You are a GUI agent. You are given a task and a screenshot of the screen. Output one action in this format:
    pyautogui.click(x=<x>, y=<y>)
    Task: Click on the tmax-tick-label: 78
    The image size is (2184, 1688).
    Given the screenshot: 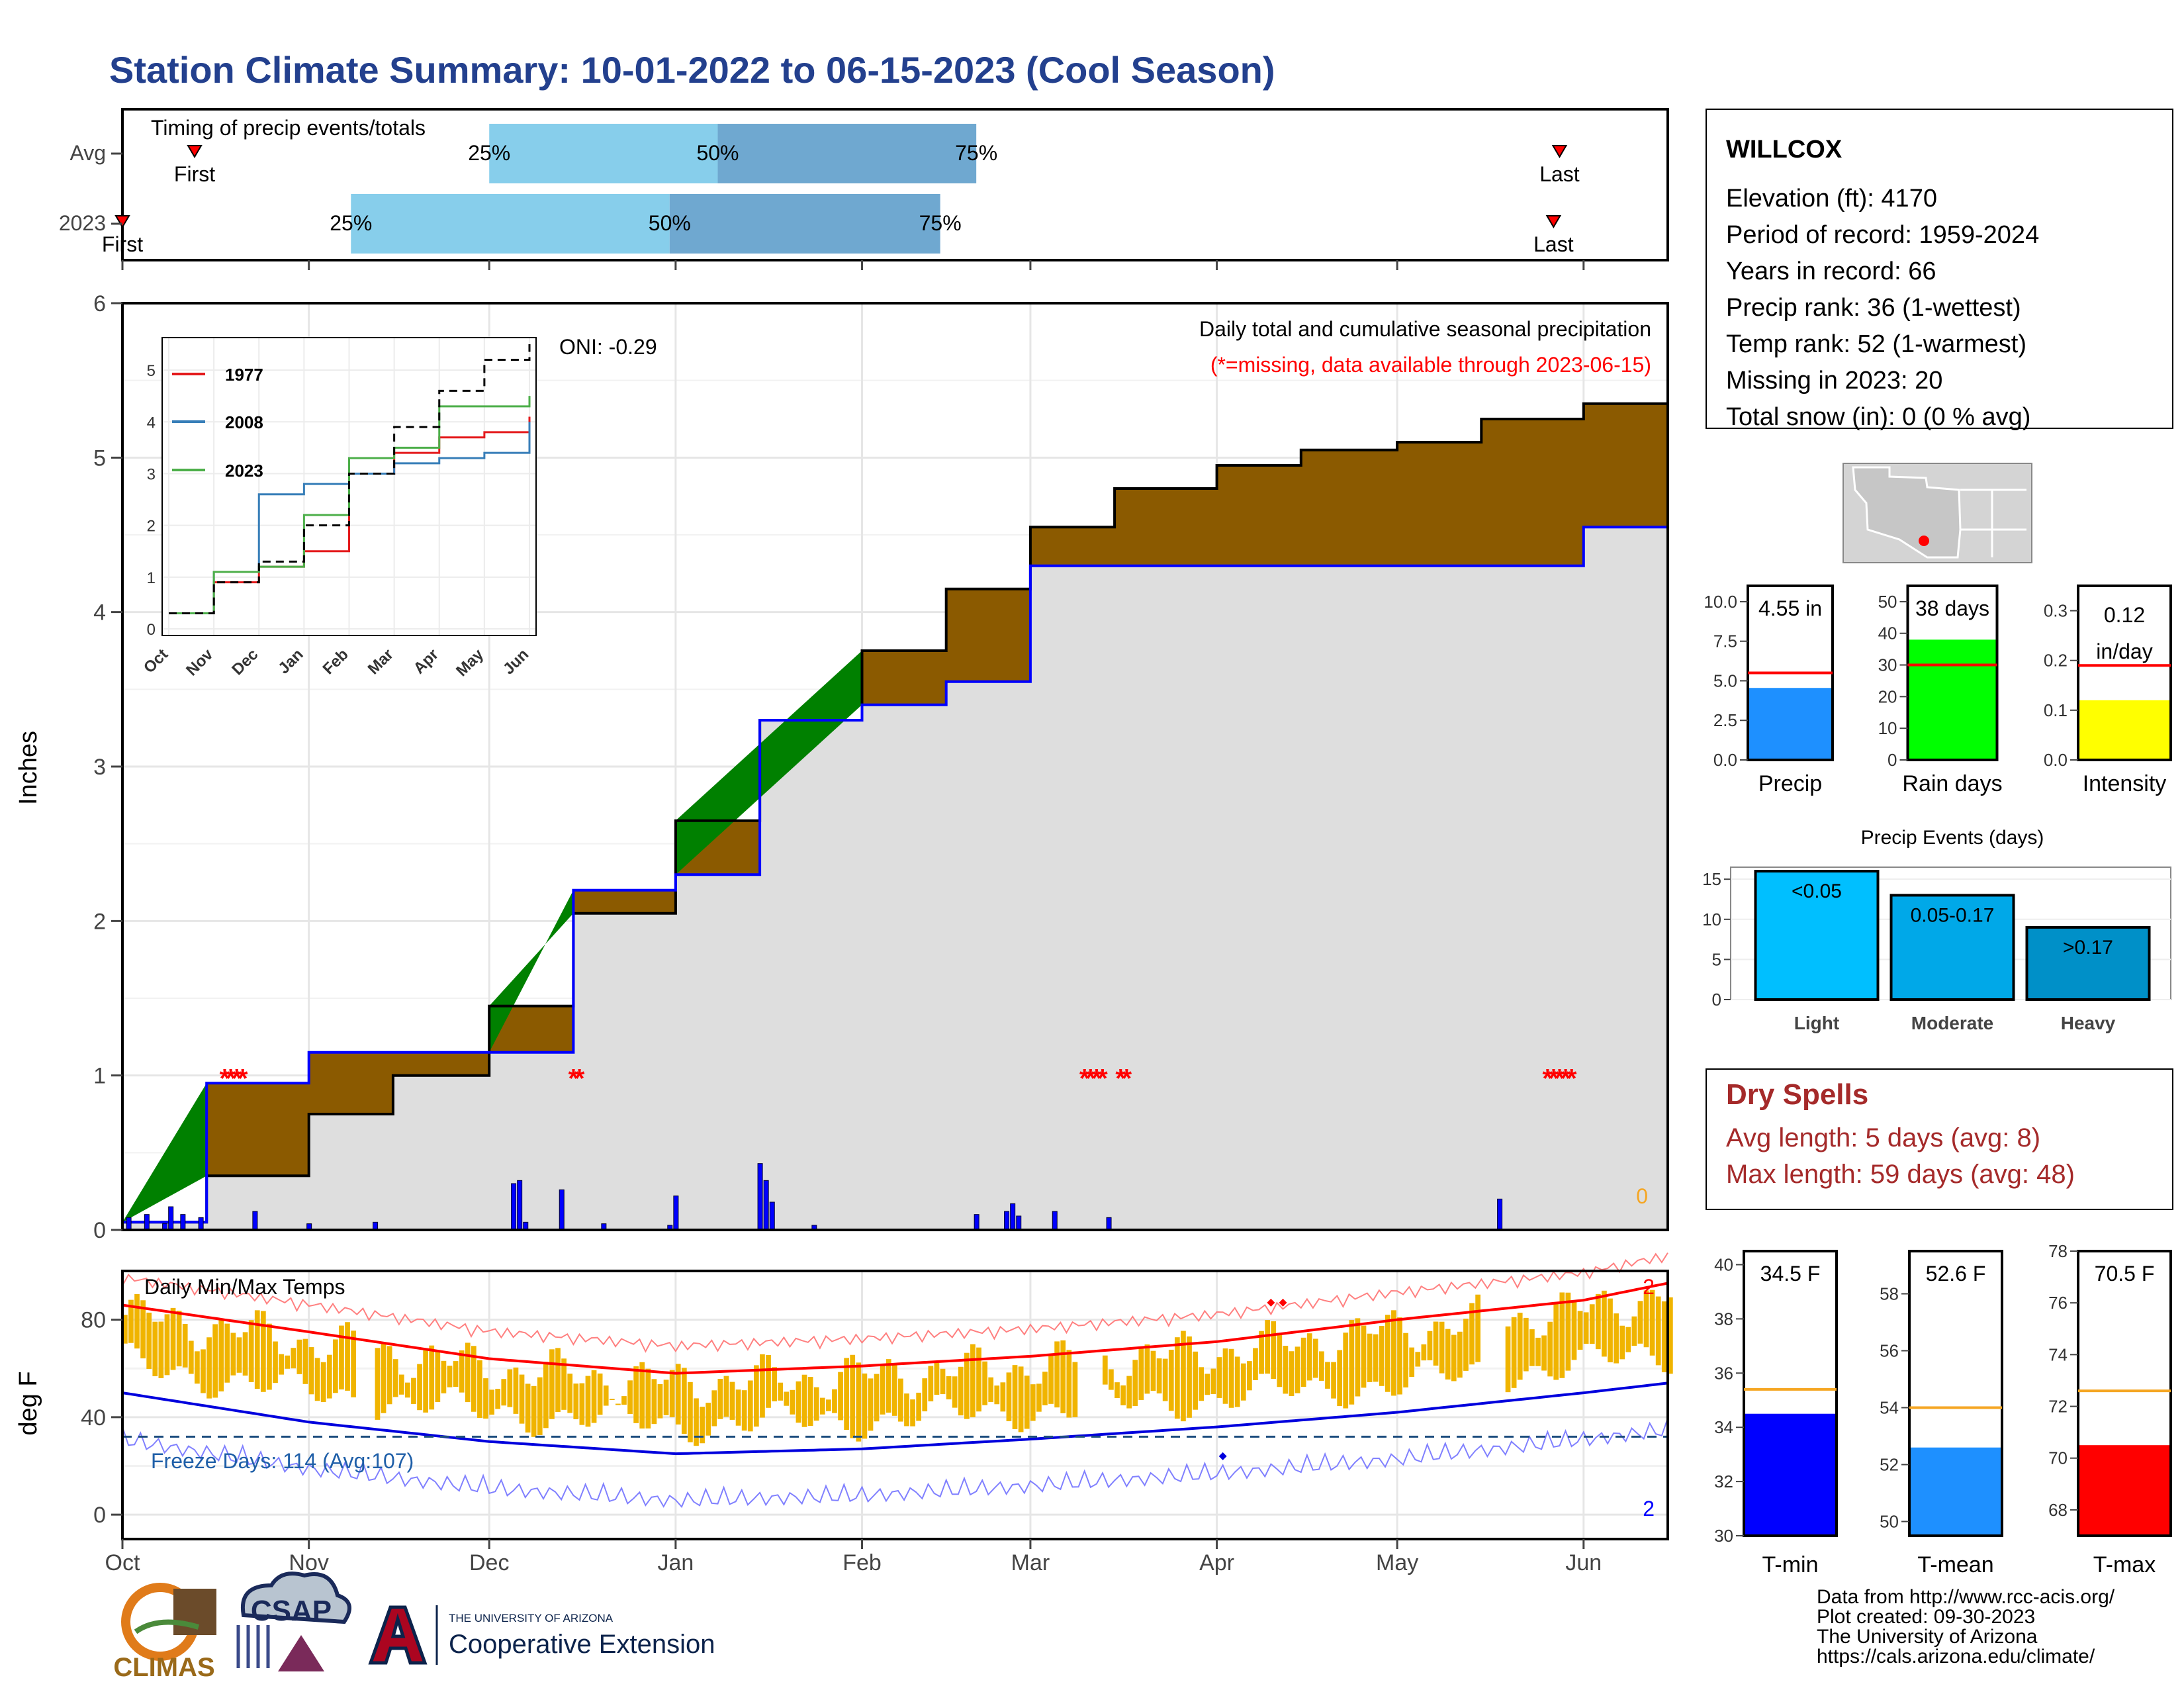 What is the action you would take?
    pyautogui.click(x=2058, y=1251)
    